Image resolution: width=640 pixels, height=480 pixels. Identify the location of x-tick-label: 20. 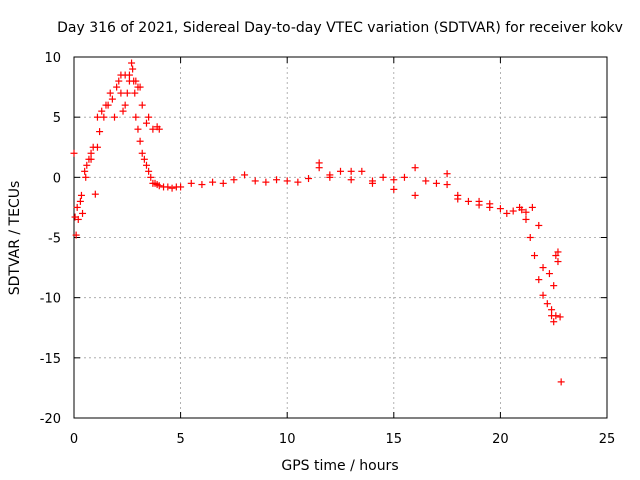
(500, 439).